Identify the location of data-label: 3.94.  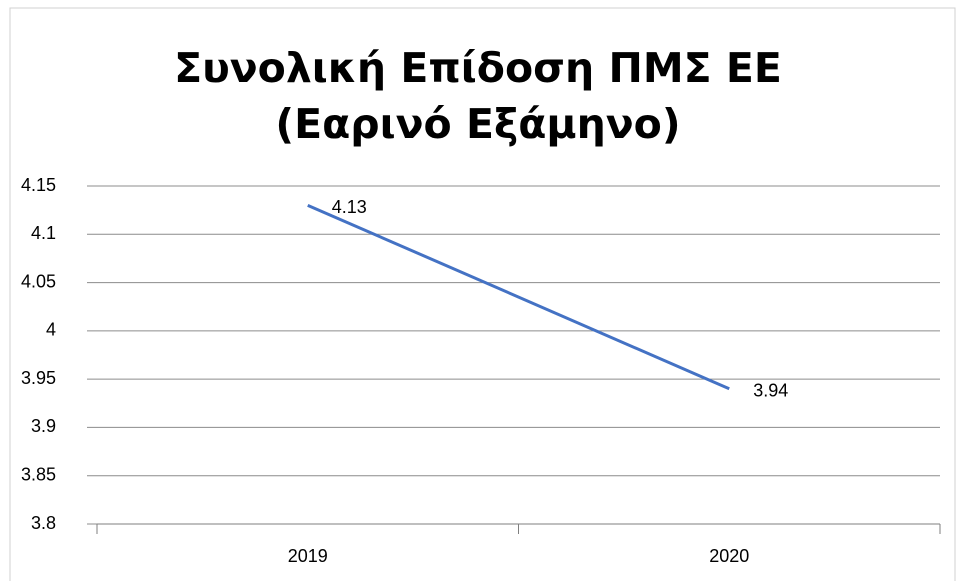
(770, 391).